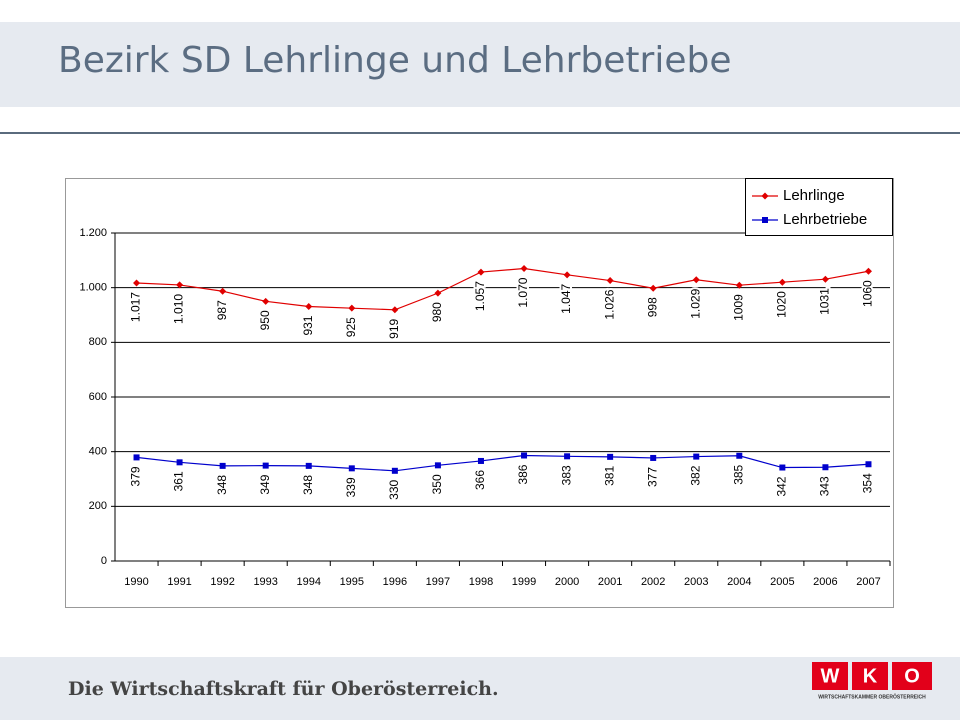  Describe the element at coordinates (870, 676) in the screenshot. I see `logo-letter: K` at that location.